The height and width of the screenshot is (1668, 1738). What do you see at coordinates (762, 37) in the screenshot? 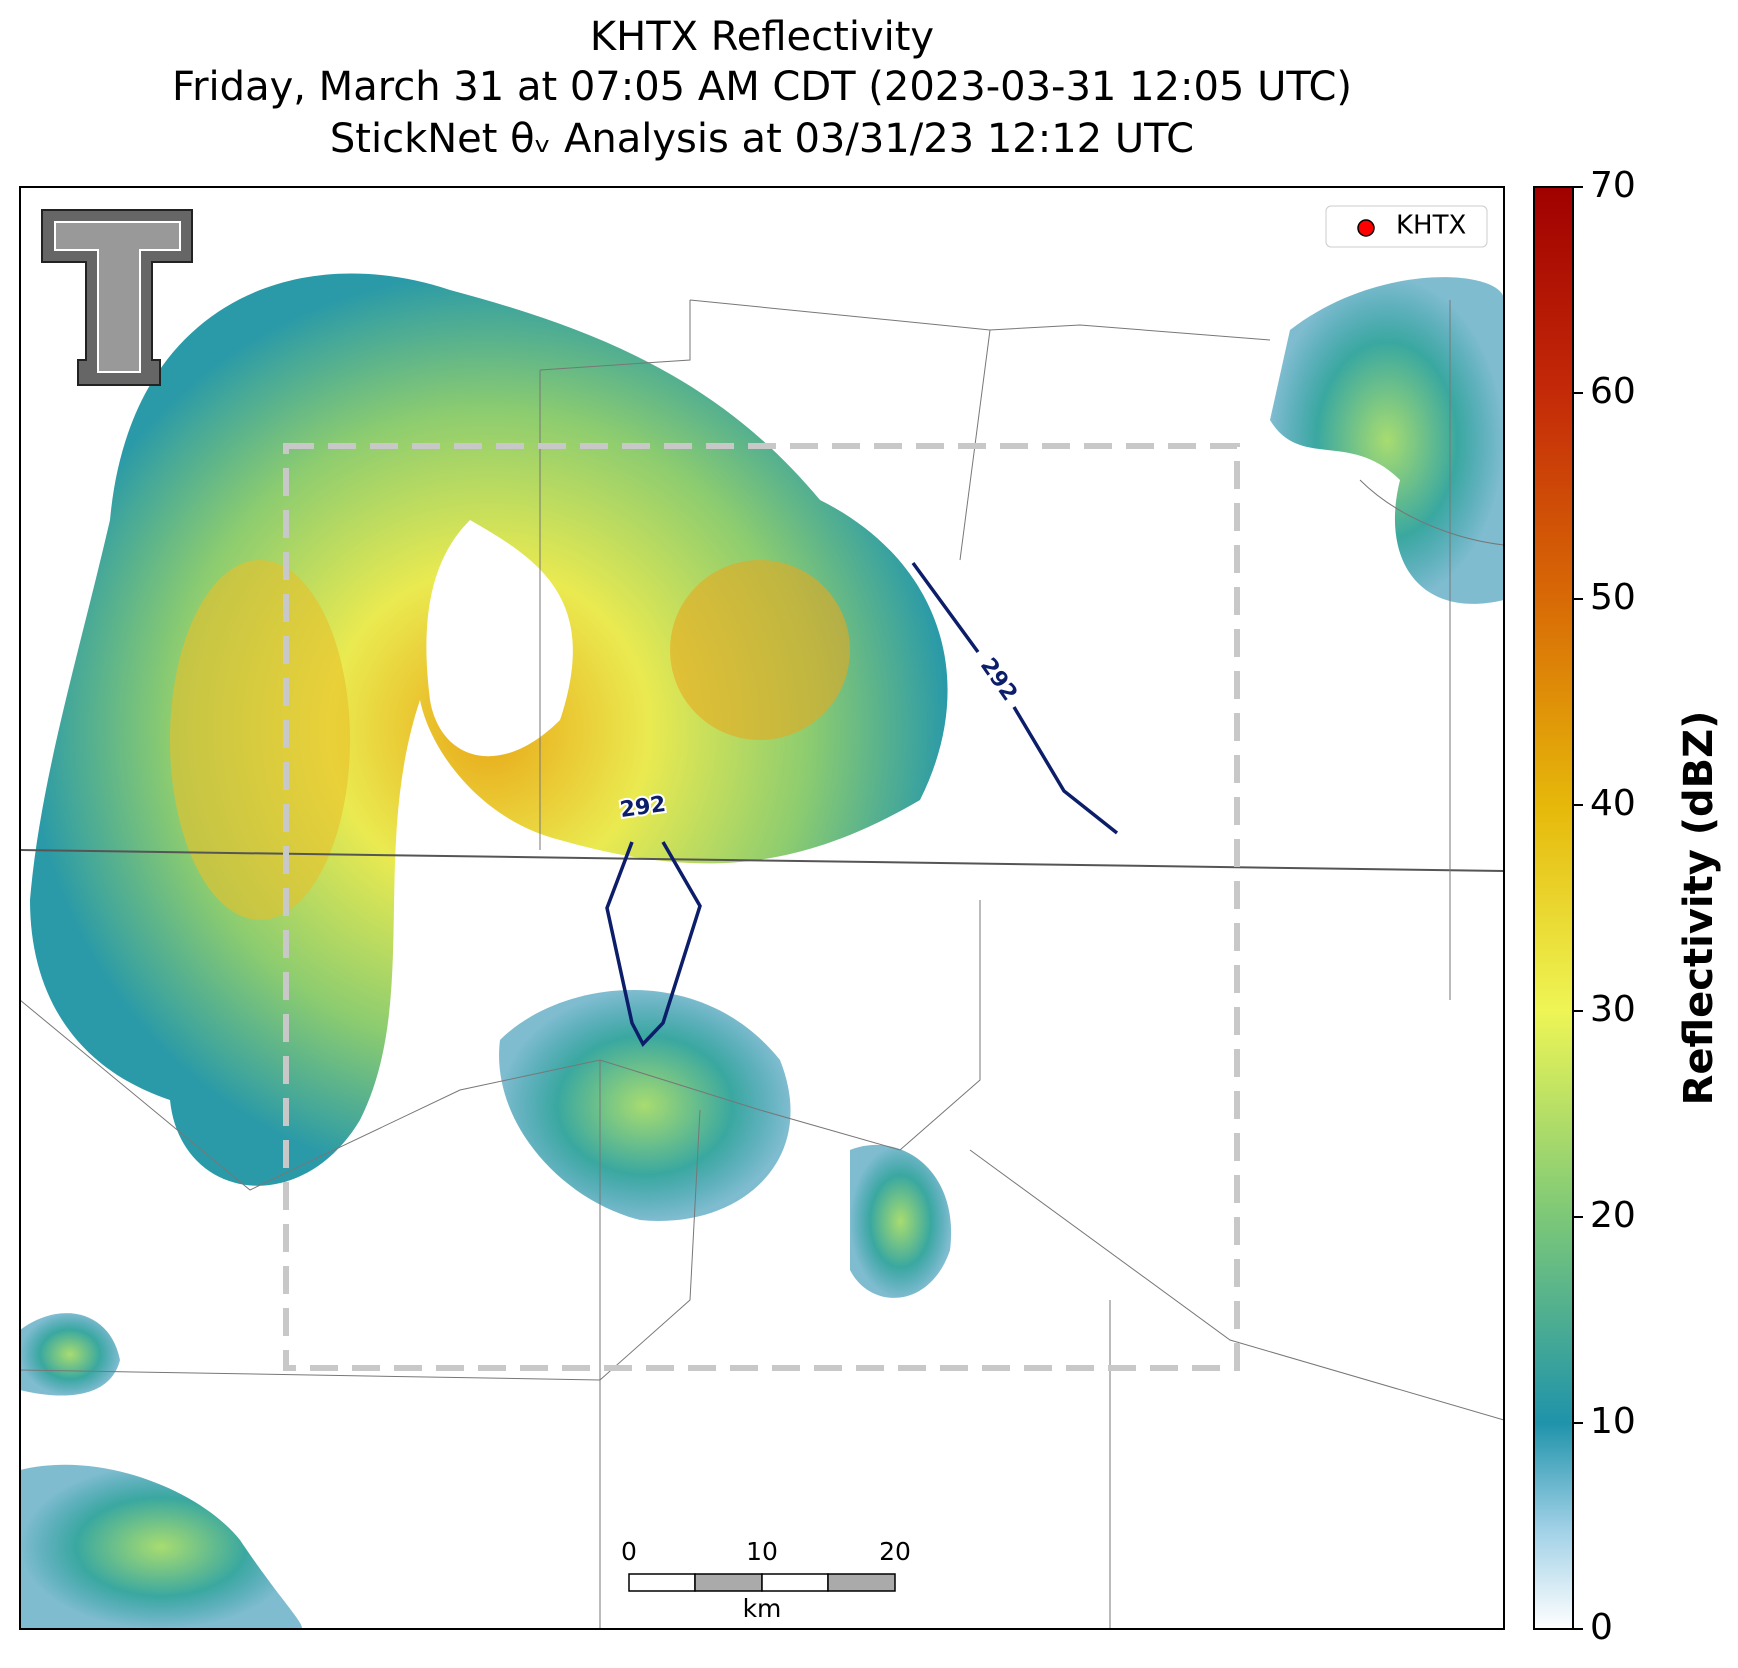
I see `title: KHTX Reflectivity` at bounding box center [762, 37].